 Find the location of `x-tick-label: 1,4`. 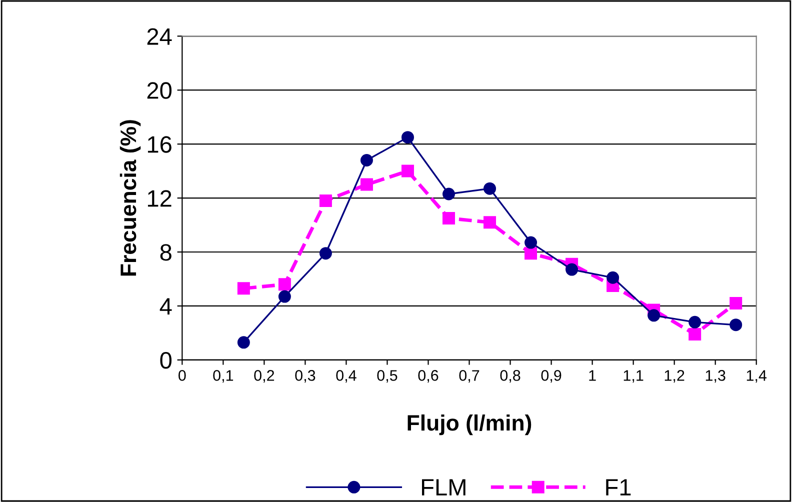

x-tick-label: 1,4 is located at coordinates (756, 376).